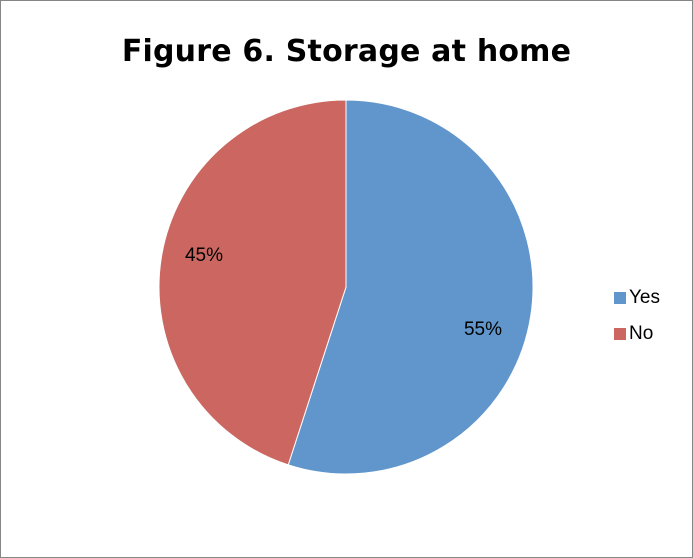 Image resolution: width=693 pixels, height=558 pixels. I want to click on data-label-yes: 55%, so click(483, 329).